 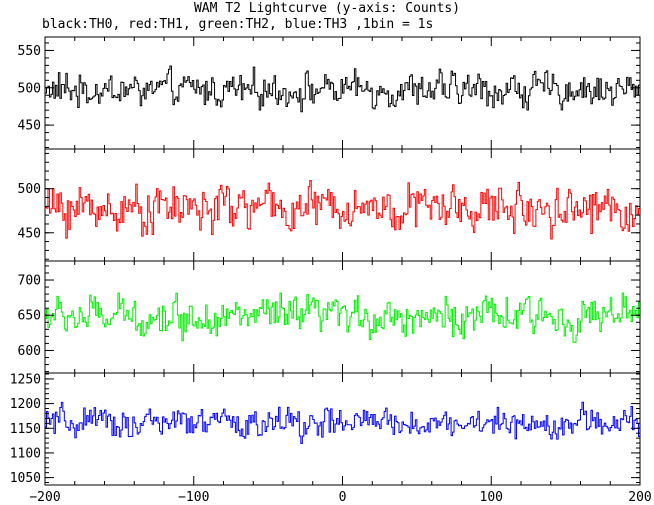 What do you see at coordinates (639, 497) in the screenshot?
I see `x-tick-label: 200` at bounding box center [639, 497].